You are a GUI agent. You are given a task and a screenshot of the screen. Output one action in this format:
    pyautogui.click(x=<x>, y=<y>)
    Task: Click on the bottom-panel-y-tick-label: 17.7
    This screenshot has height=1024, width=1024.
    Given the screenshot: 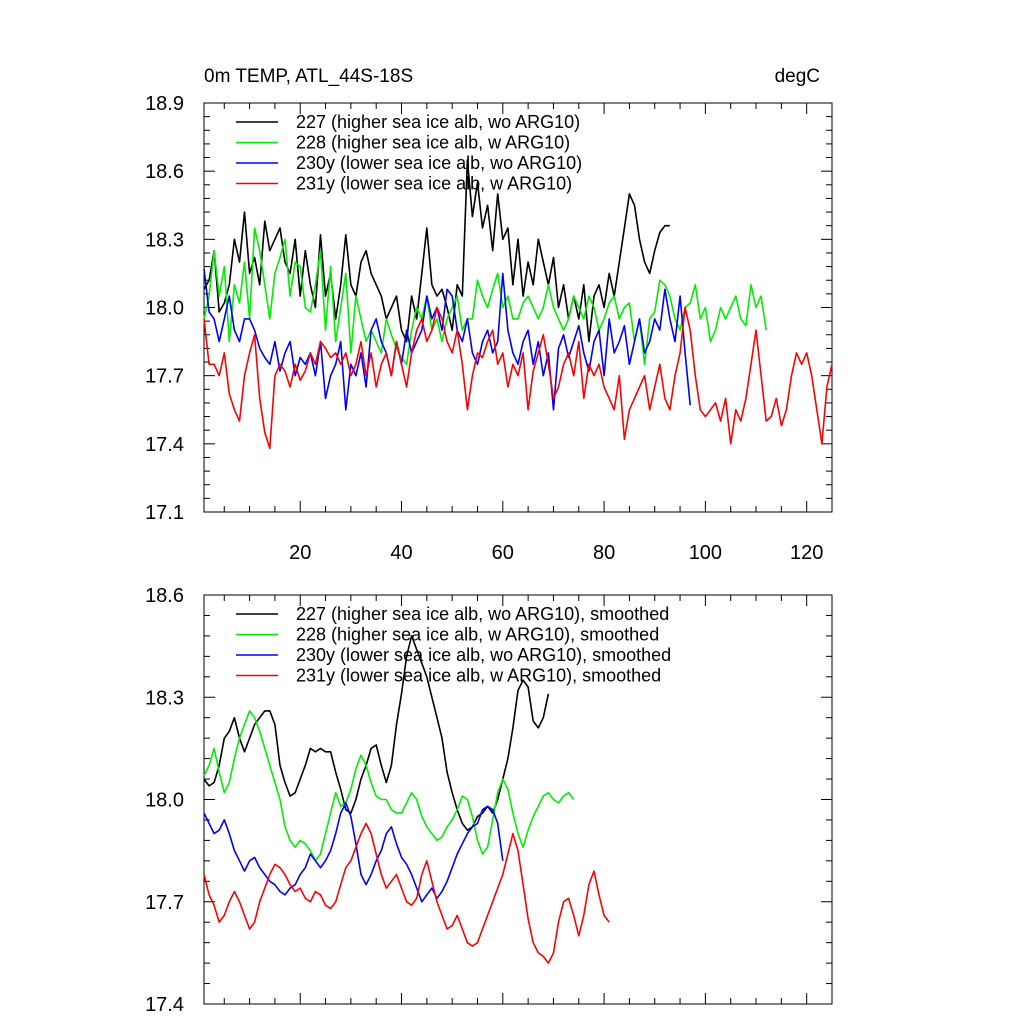 What is the action you would take?
    pyautogui.click(x=164, y=903)
    